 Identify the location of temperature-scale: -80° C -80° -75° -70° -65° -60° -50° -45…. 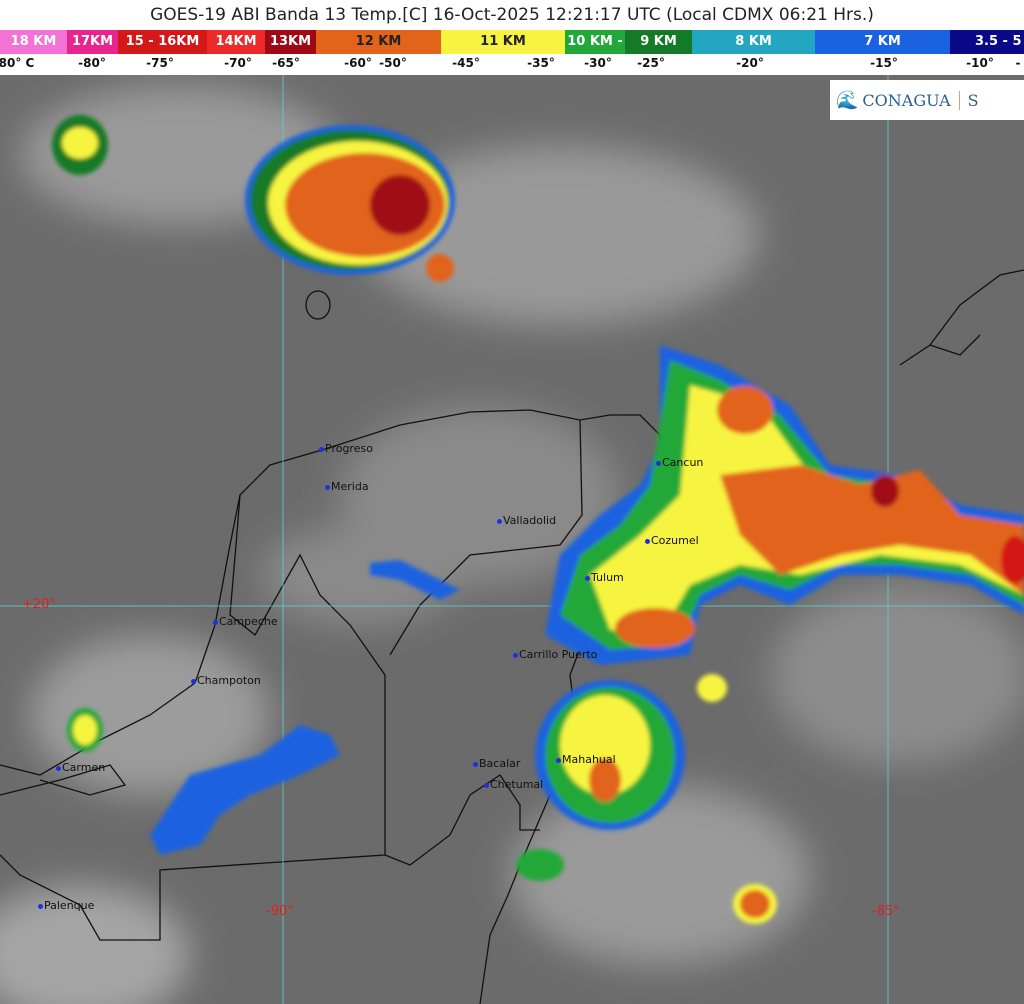
(512, 64).